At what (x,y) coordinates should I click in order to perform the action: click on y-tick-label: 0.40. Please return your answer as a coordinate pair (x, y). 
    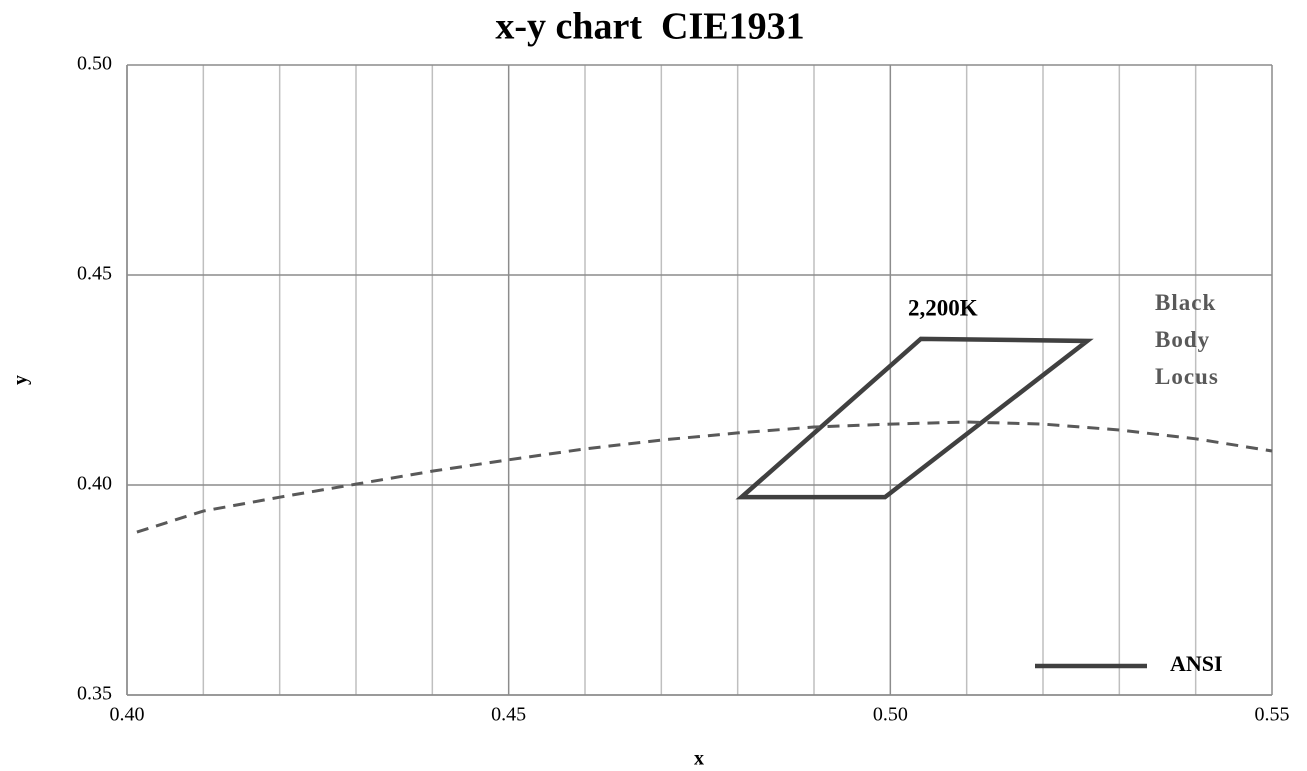
    Looking at the image, I should click on (94, 484).